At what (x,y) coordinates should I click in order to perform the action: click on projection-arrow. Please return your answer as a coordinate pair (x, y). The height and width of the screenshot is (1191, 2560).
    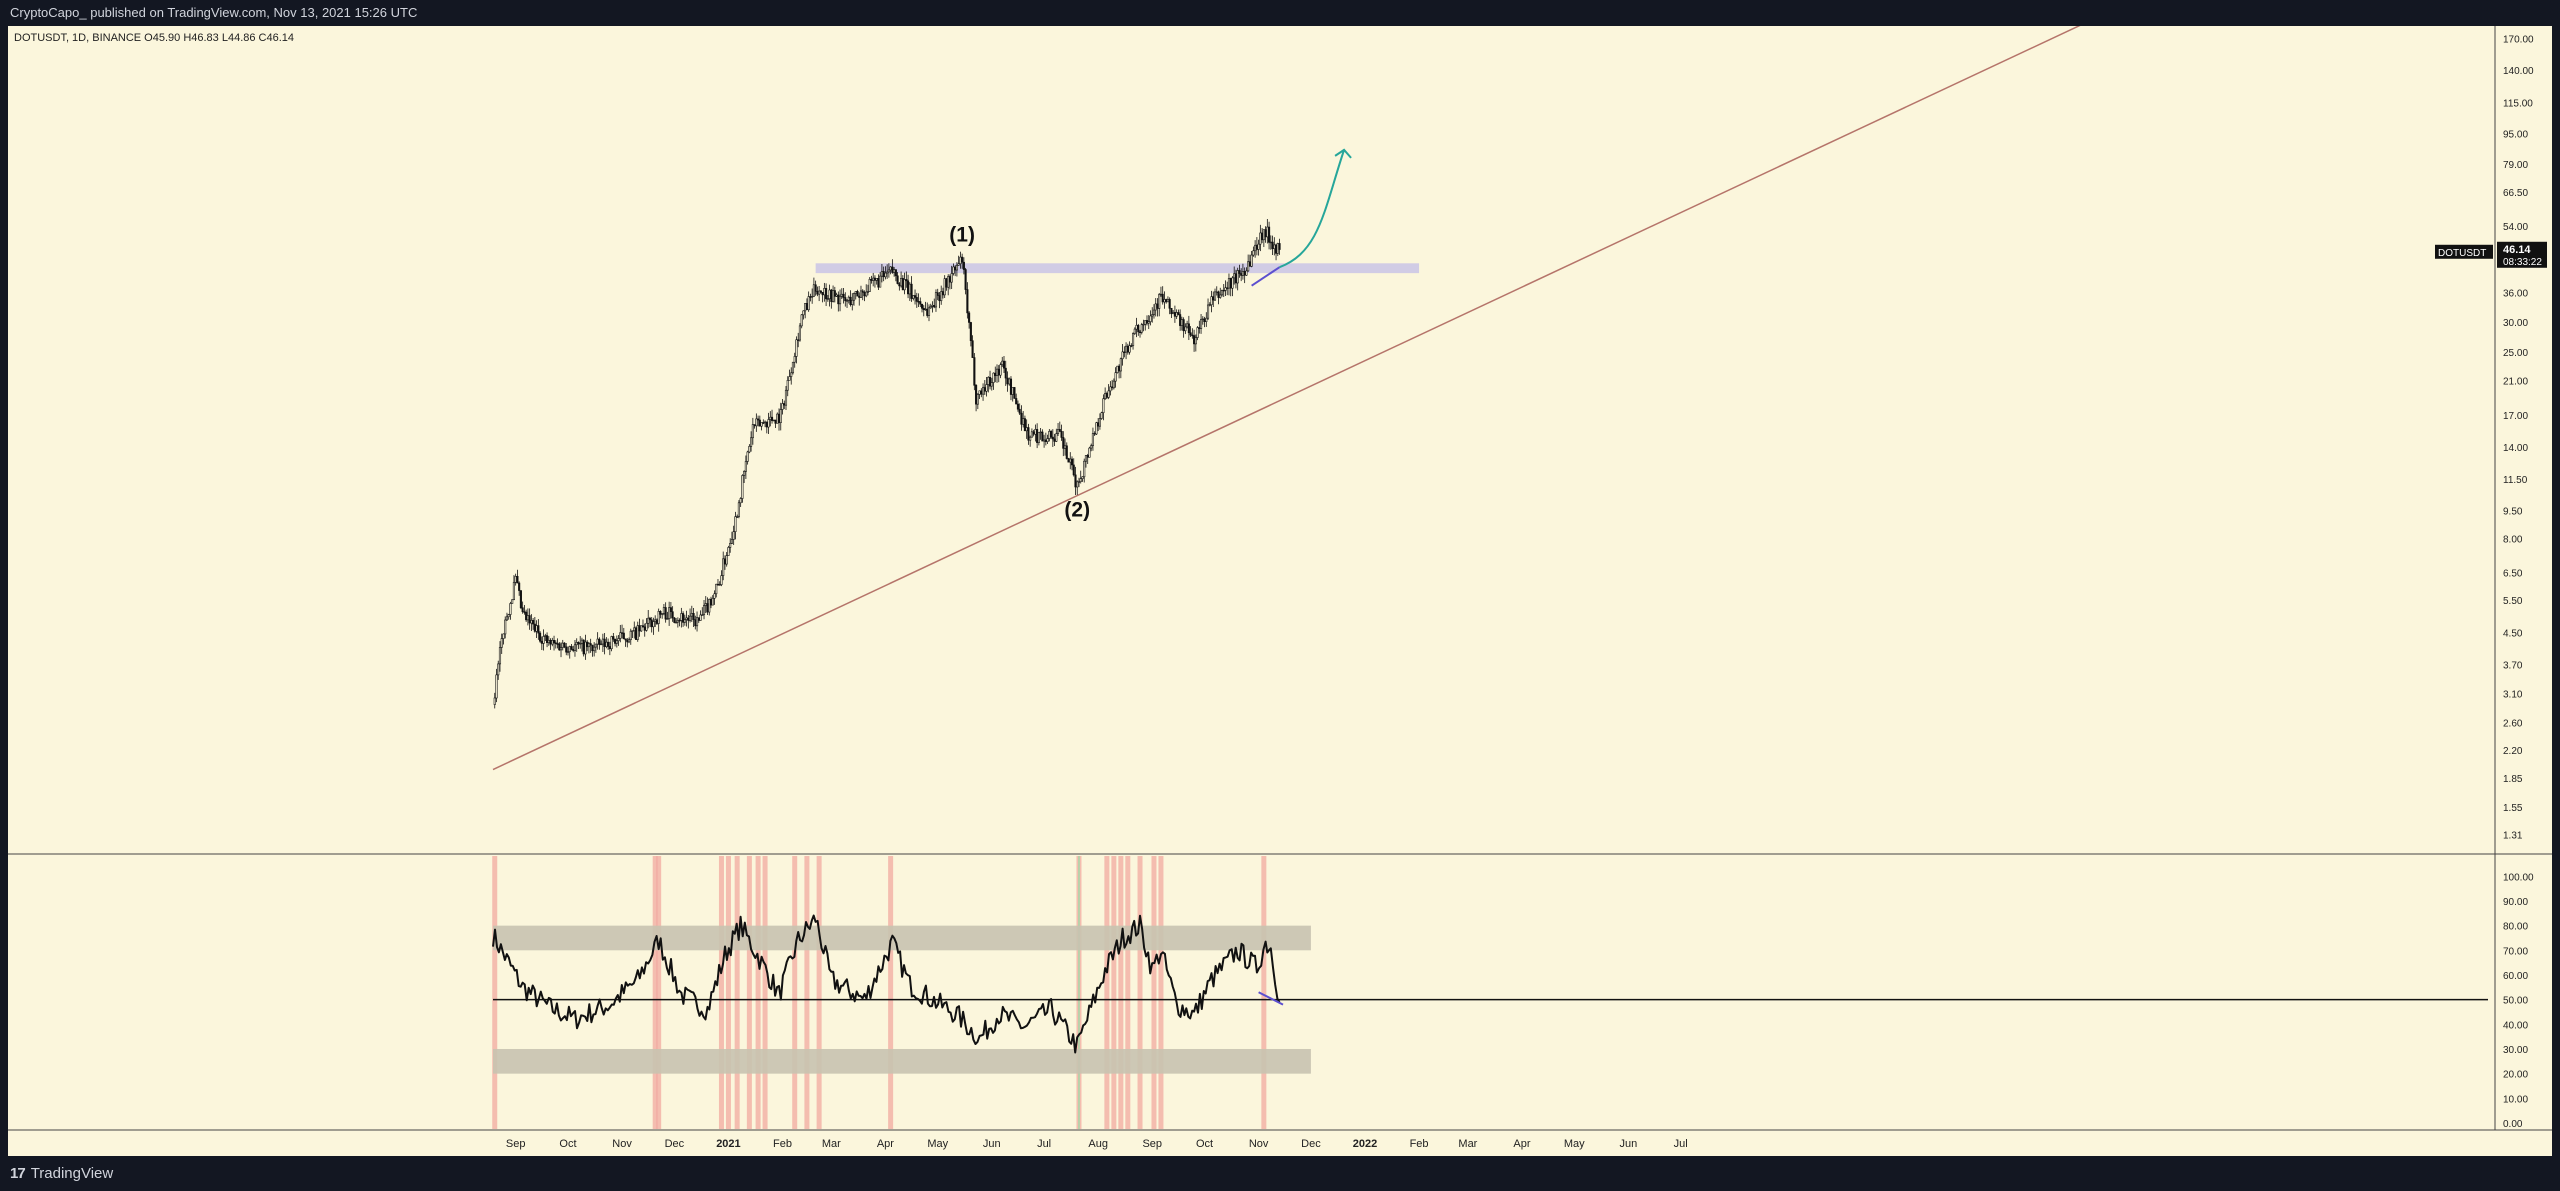
    Looking at the image, I should click on (1312, 209).